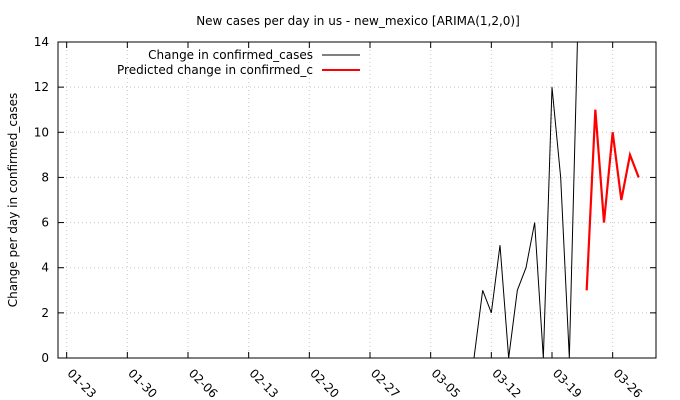  I want to click on legend-label-1: Predicted change in confirmed_c, so click(215, 70).